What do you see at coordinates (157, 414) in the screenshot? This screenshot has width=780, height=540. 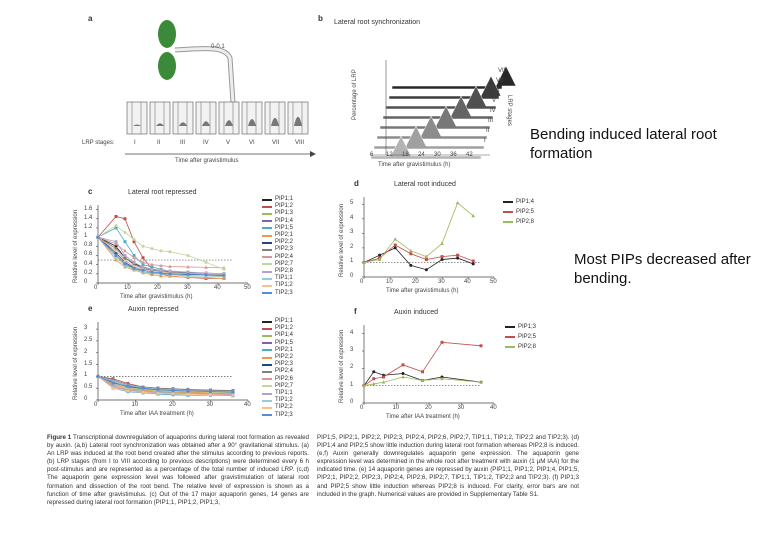 I see `chart-xlabel: Time after IAA treatment (h)` at bounding box center [157, 414].